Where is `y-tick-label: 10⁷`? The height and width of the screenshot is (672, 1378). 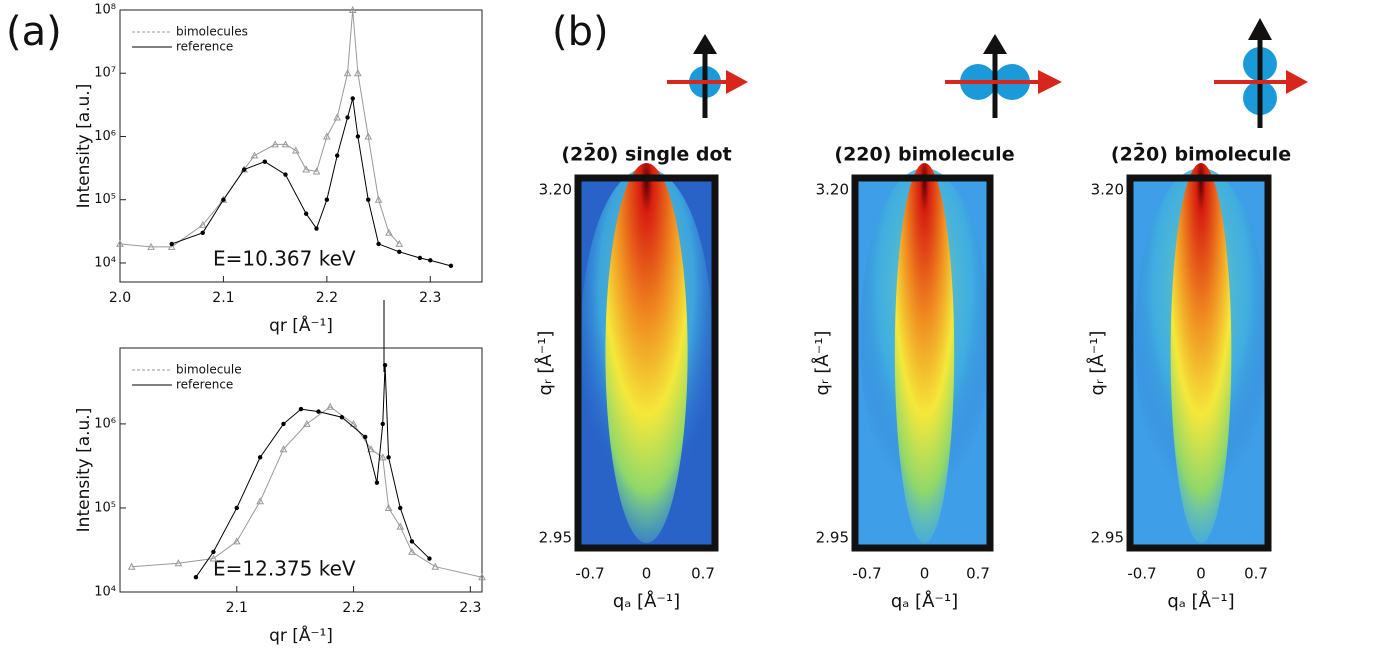 y-tick-label: 10⁷ is located at coordinates (105, 73).